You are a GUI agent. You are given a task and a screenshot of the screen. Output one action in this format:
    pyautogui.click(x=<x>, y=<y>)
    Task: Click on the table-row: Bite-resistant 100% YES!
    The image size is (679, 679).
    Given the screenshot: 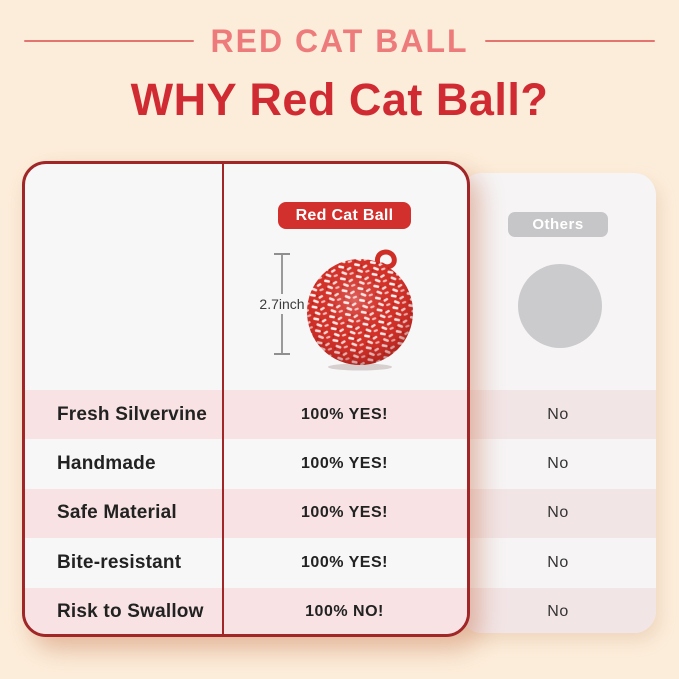 What is the action you would take?
    pyautogui.click(x=246, y=563)
    